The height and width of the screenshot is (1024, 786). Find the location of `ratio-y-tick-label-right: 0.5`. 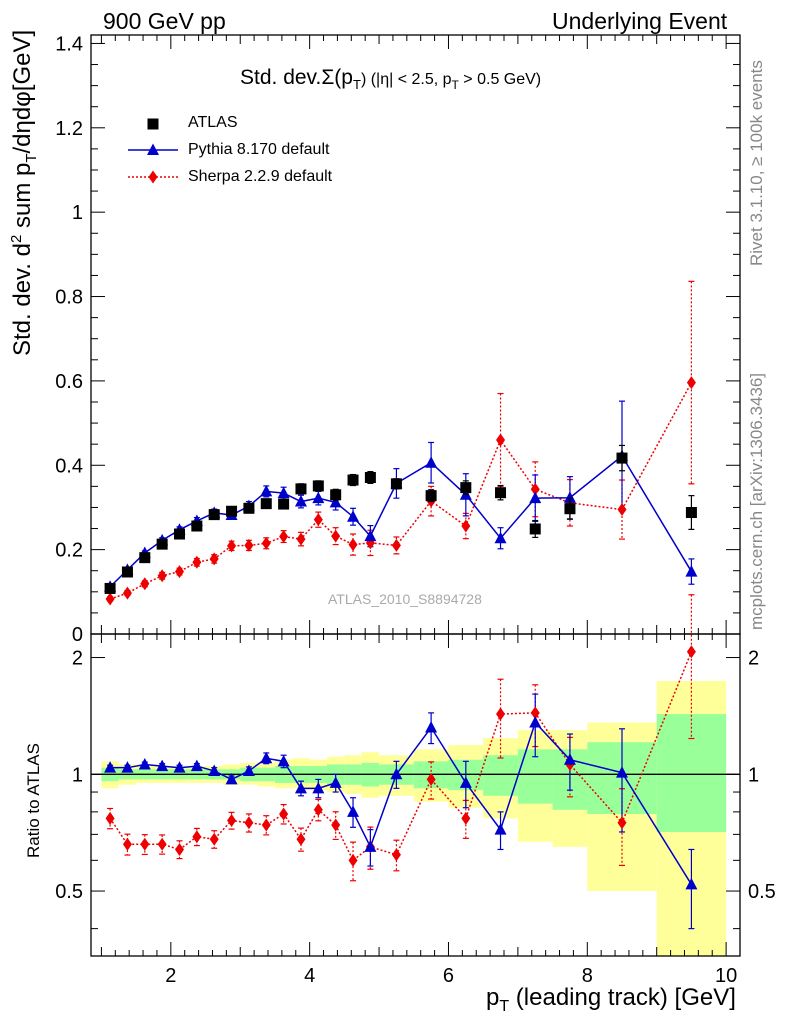

ratio-y-tick-label-right: 0.5 is located at coordinates (762, 892).